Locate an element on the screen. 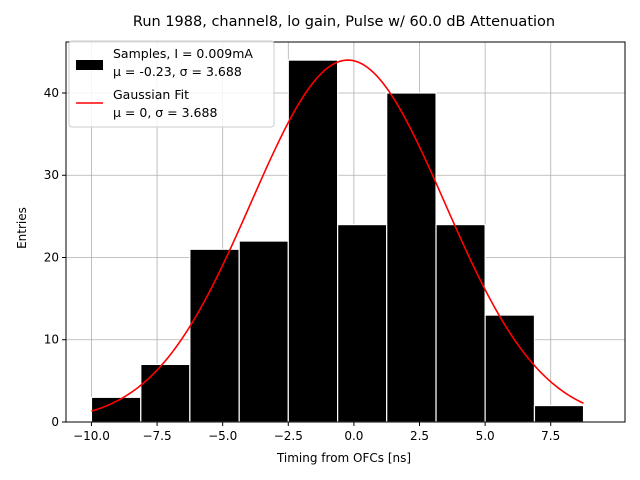 This screenshot has height=480, width=640. legend-fit-label-1: Gaussian Fit is located at coordinates (151, 94).